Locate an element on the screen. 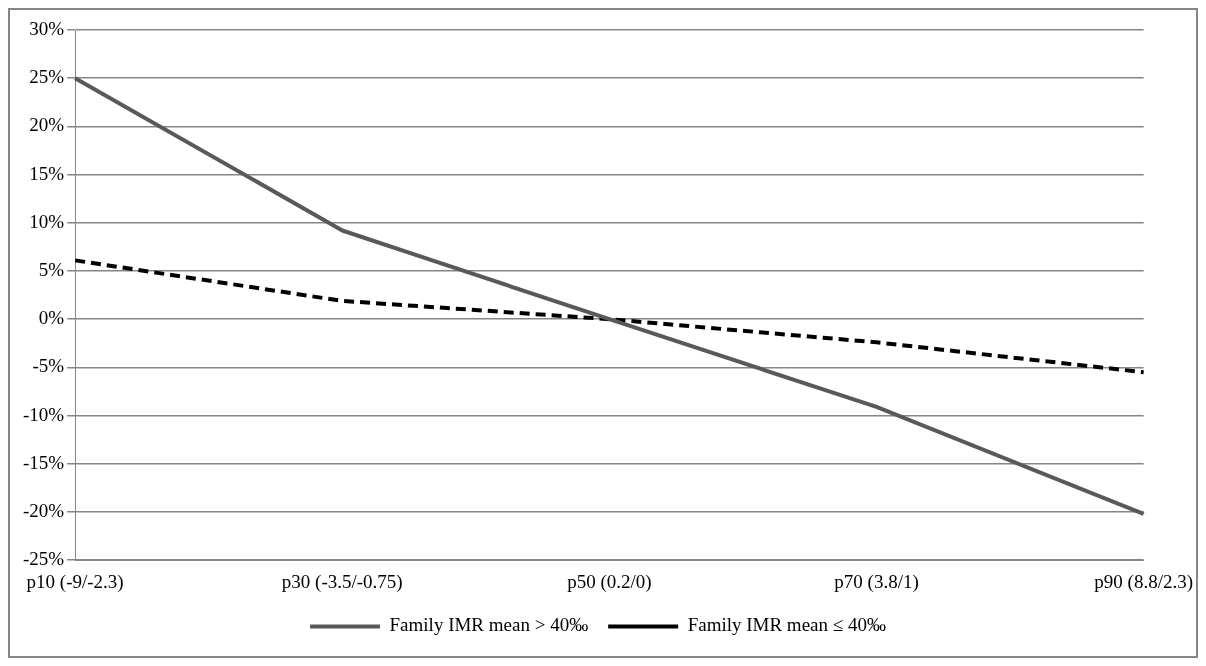  y-tick-label: 20% is located at coordinates (47, 125).